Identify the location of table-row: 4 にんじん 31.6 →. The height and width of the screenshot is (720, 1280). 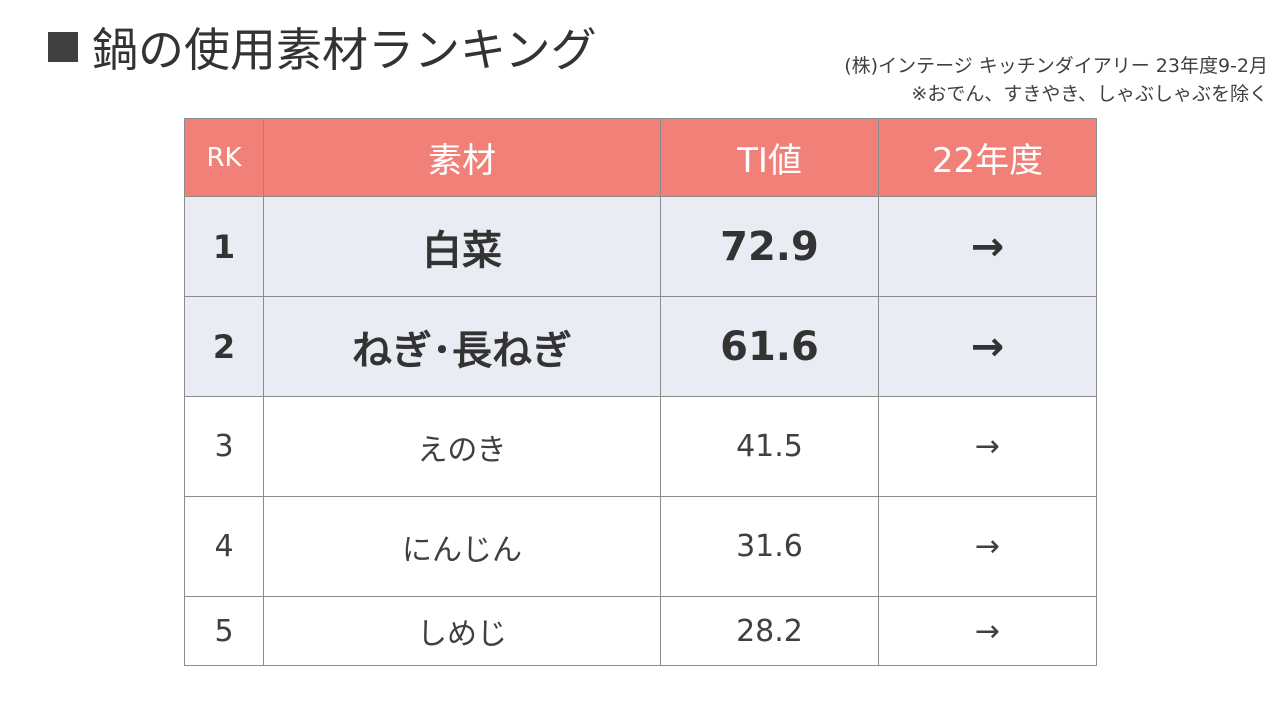
(640, 546).